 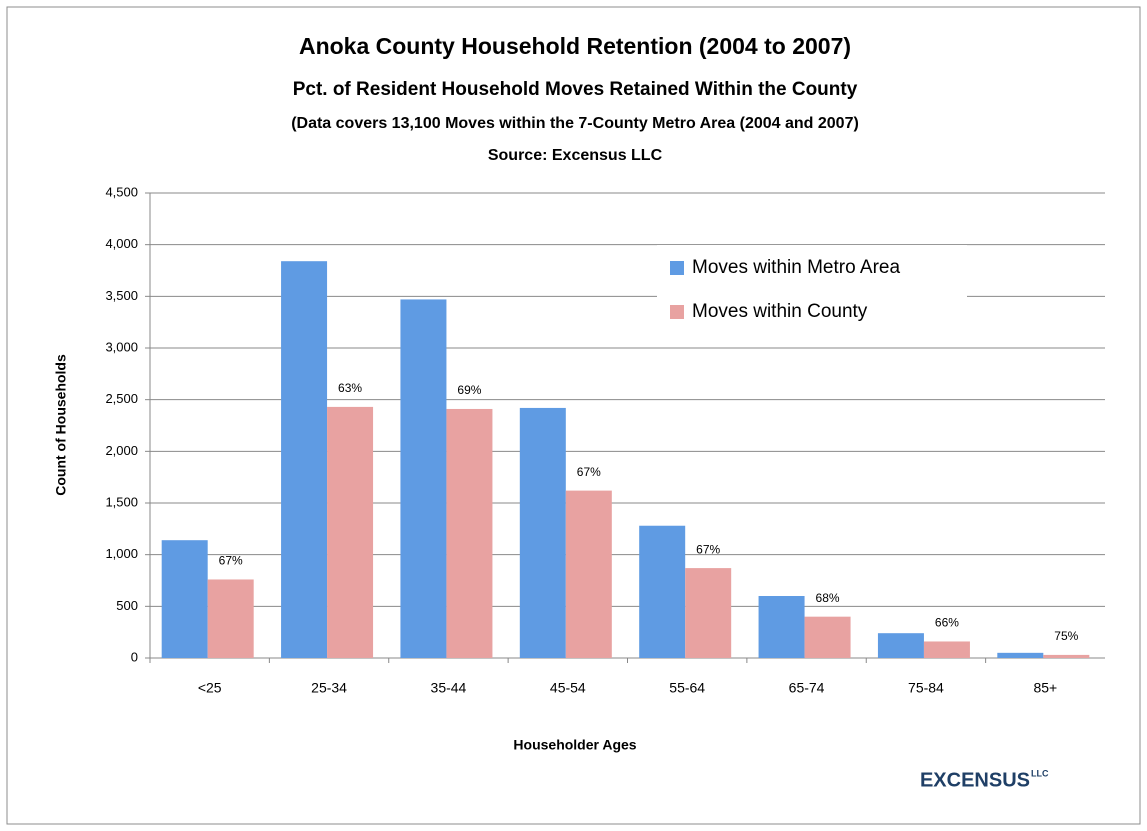 I want to click on y-tick-label: 3,500, so click(x=121, y=295).